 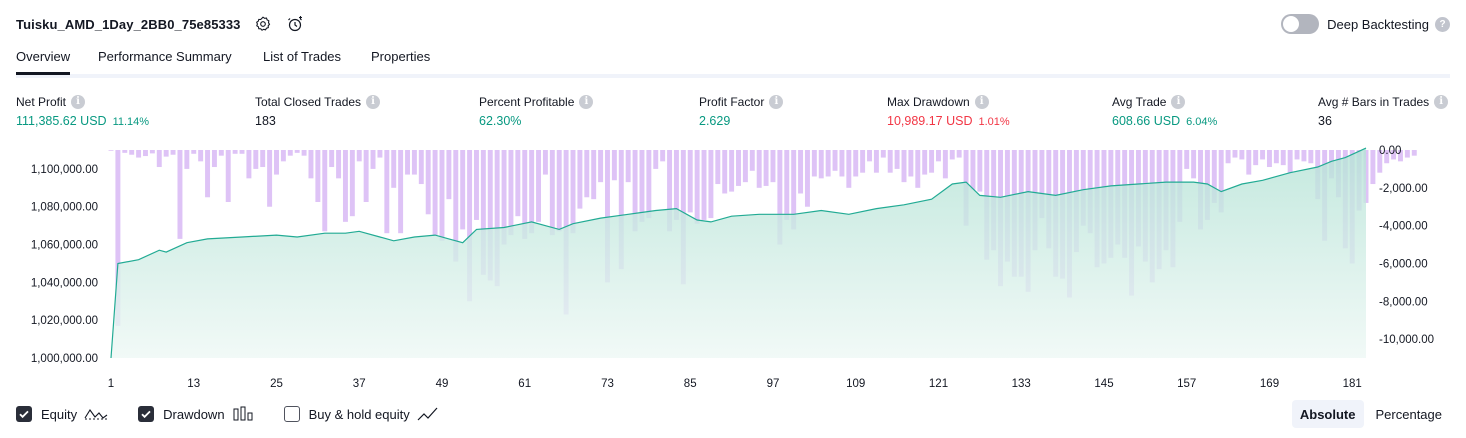 I want to click on stat-total-closed-trades: Total Closed Trades i 183, so click(x=318, y=111).